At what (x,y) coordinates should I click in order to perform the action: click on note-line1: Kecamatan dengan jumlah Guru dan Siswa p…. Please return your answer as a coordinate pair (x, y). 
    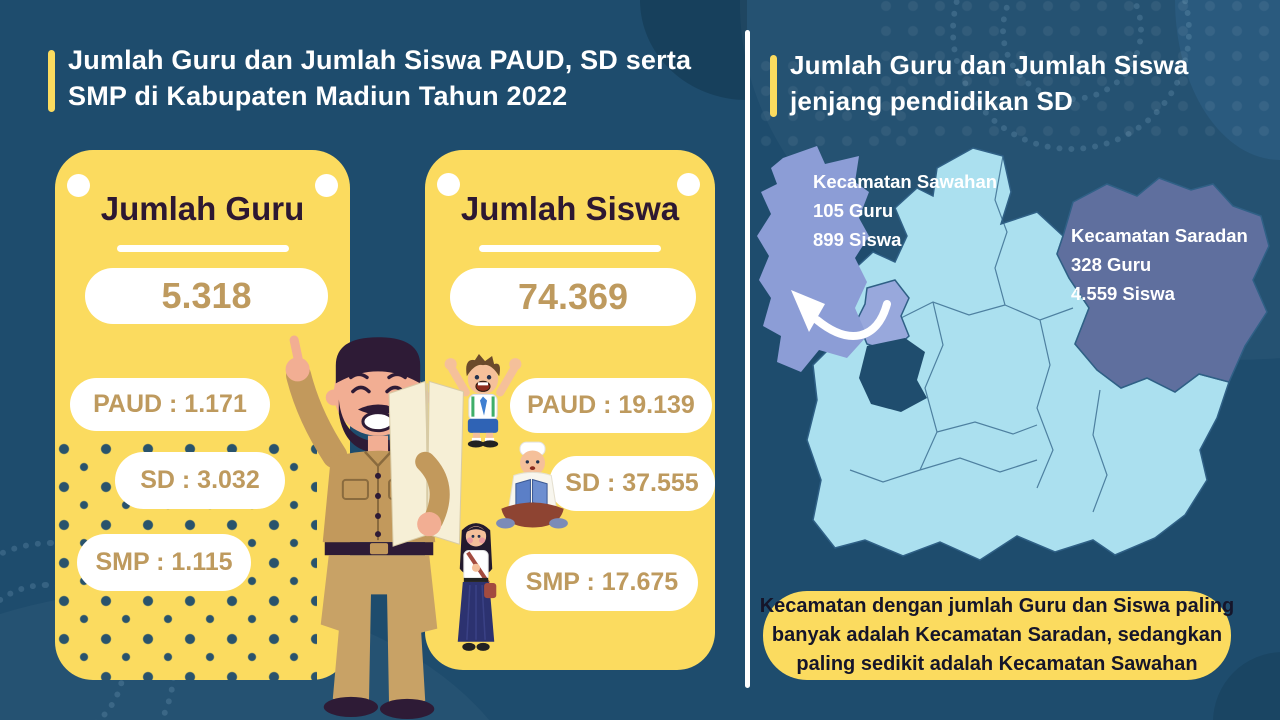
    Looking at the image, I should click on (997, 606).